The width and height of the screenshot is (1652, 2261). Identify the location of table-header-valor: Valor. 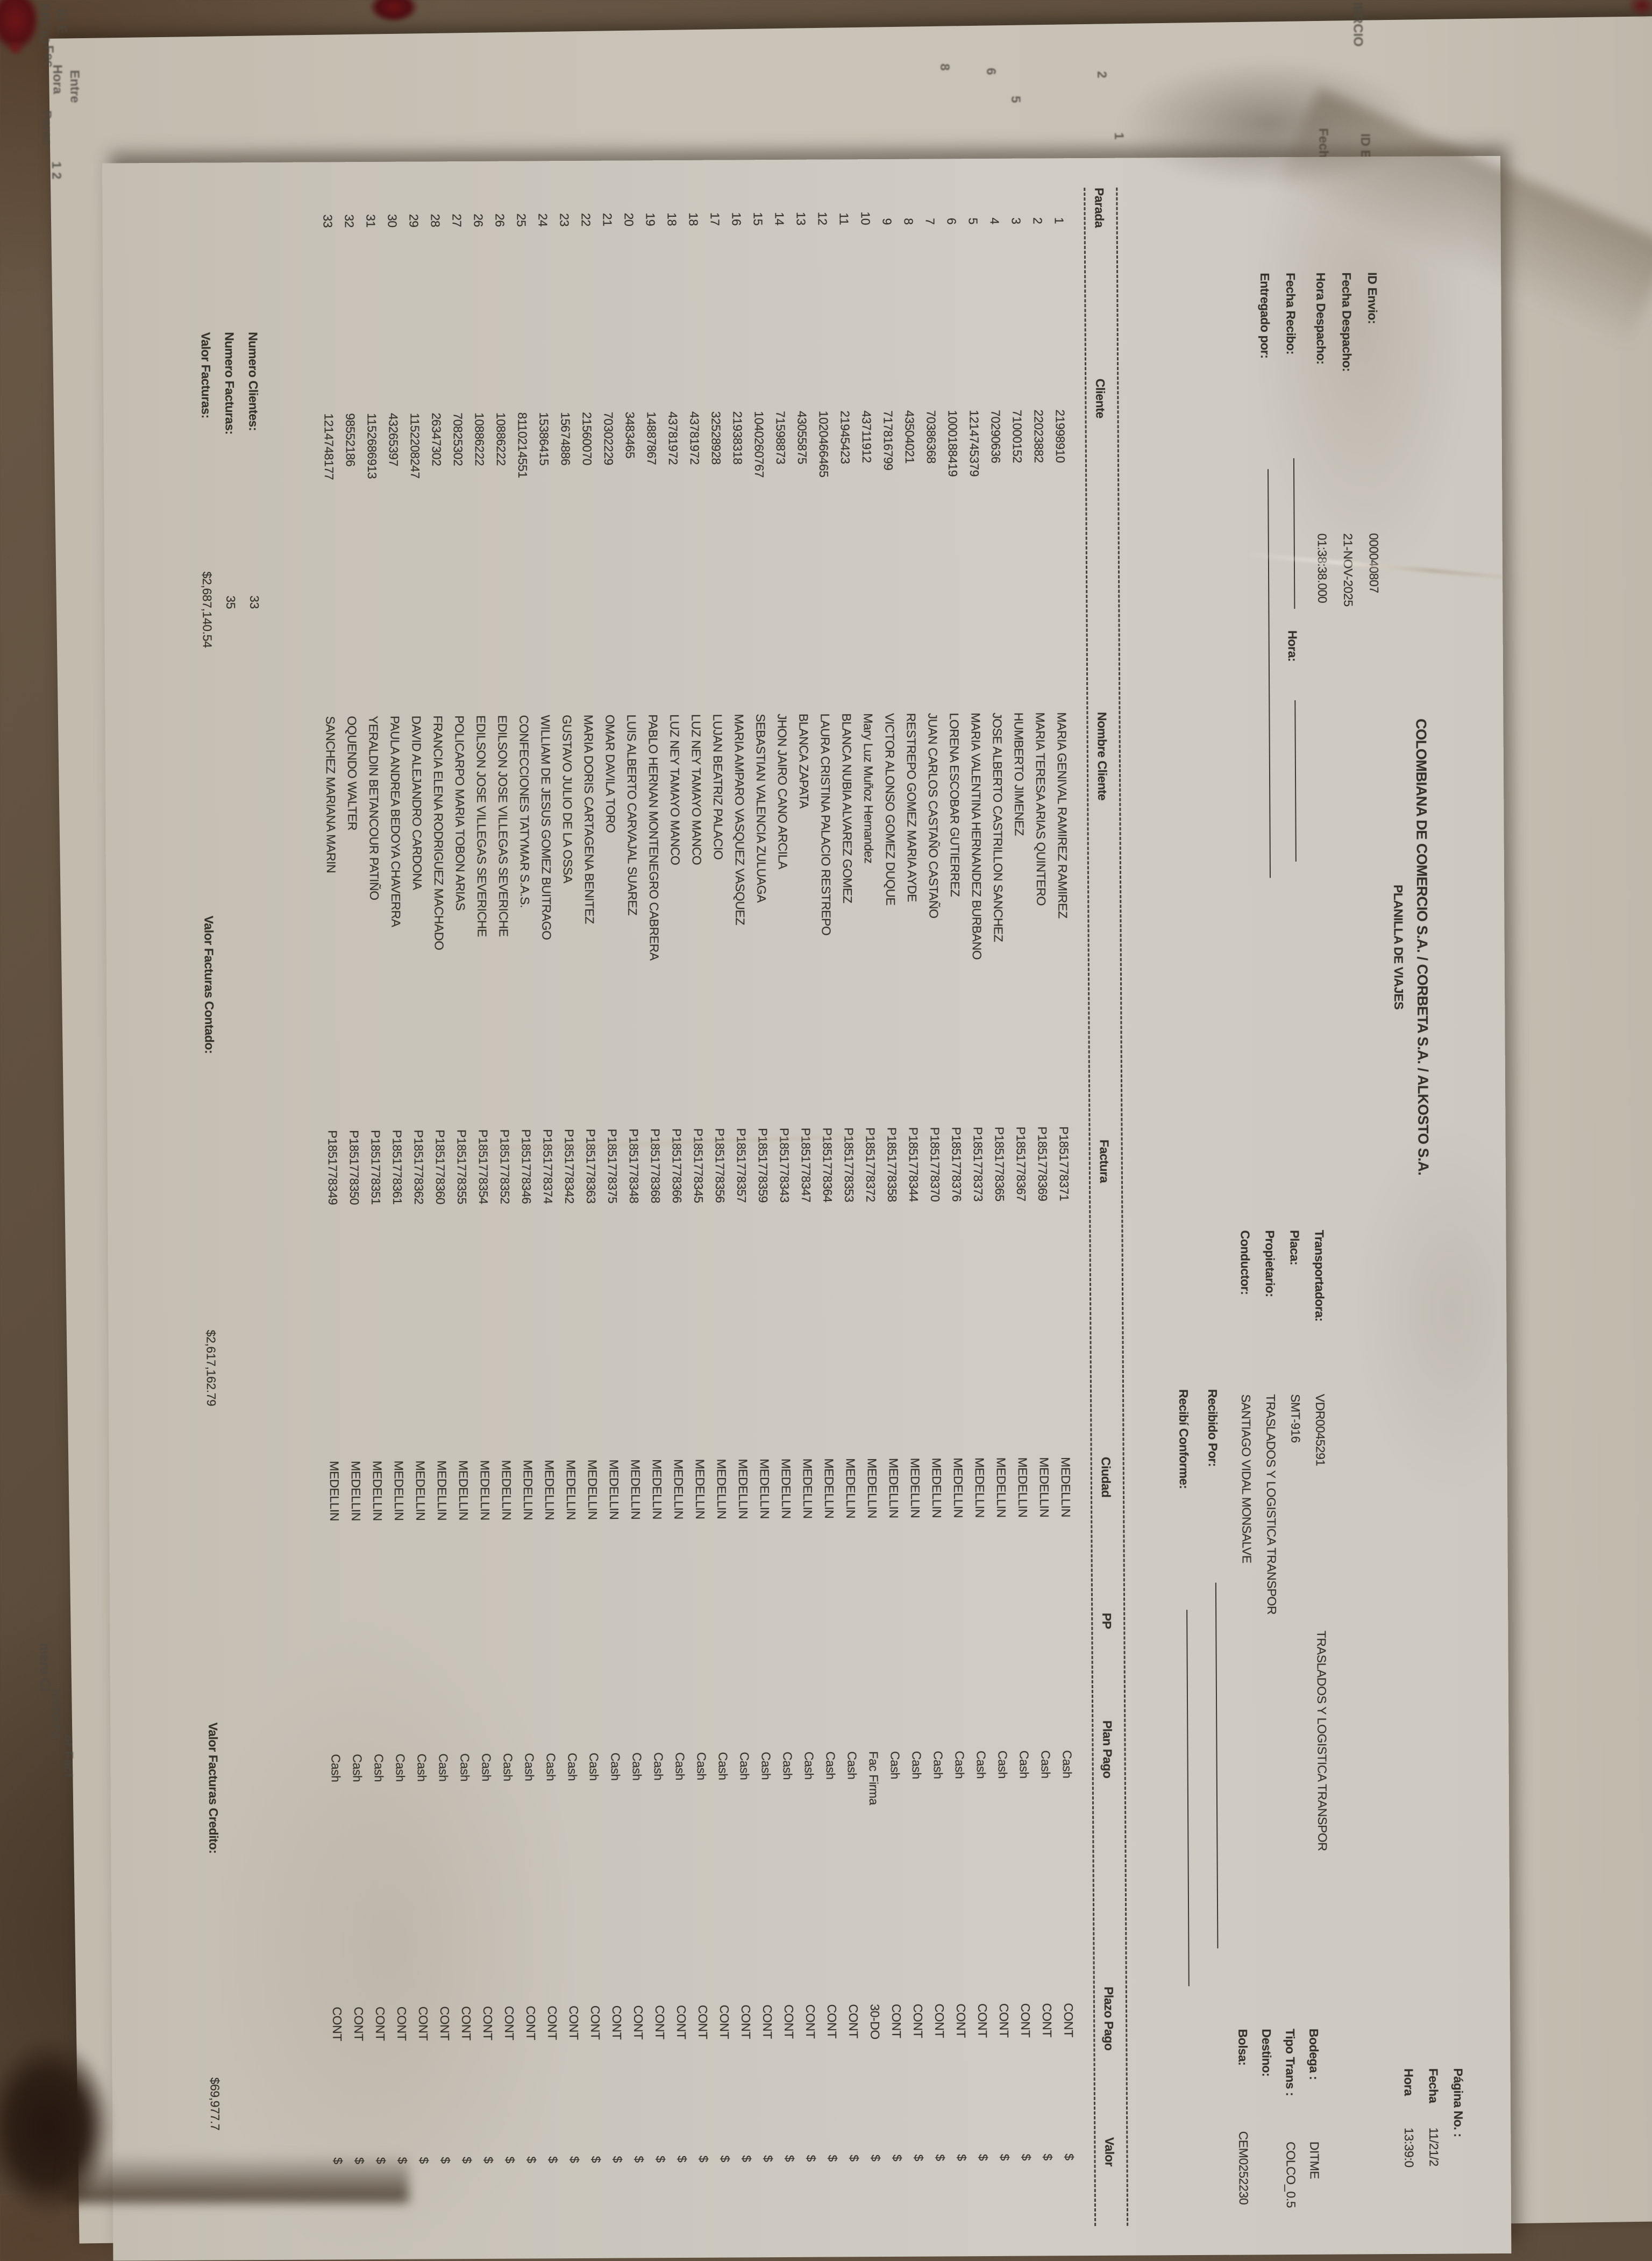
(1109, 2152).